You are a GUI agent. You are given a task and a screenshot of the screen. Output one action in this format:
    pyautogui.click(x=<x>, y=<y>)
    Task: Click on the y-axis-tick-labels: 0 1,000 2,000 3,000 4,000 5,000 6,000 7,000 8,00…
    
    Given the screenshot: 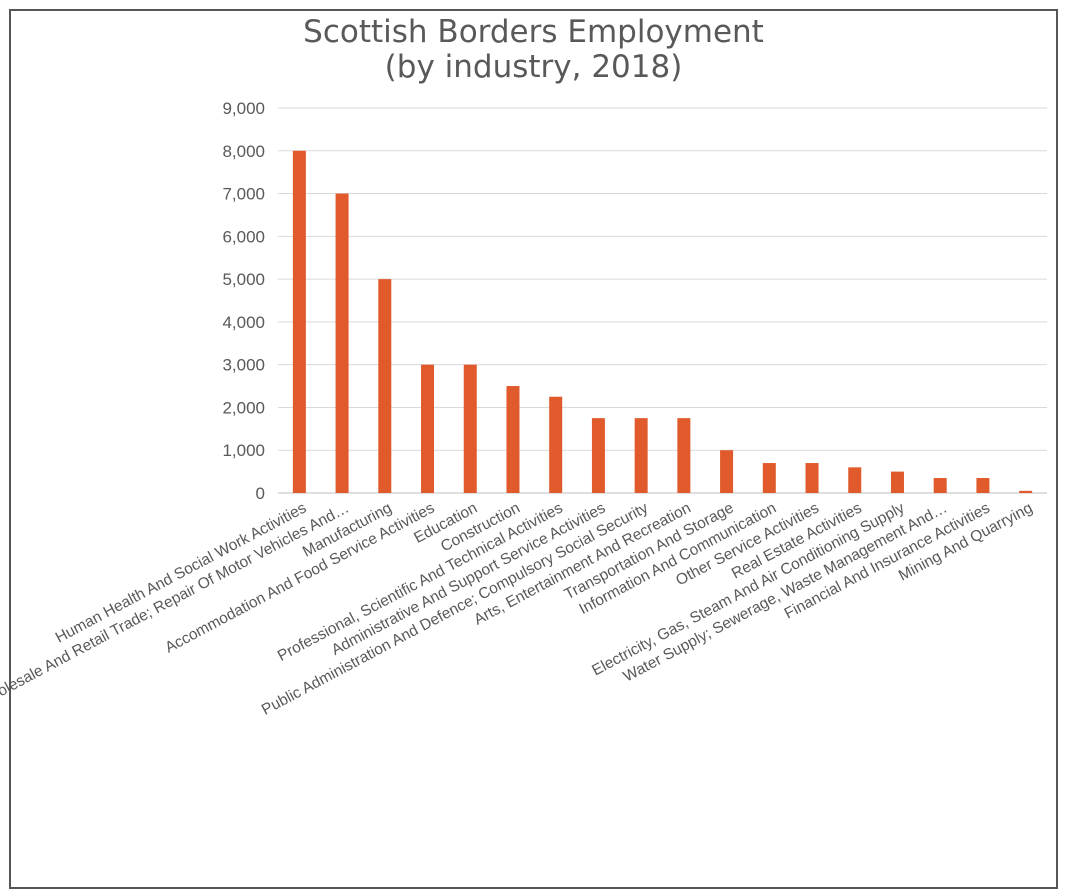 What is the action you would take?
    pyautogui.click(x=243, y=301)
    